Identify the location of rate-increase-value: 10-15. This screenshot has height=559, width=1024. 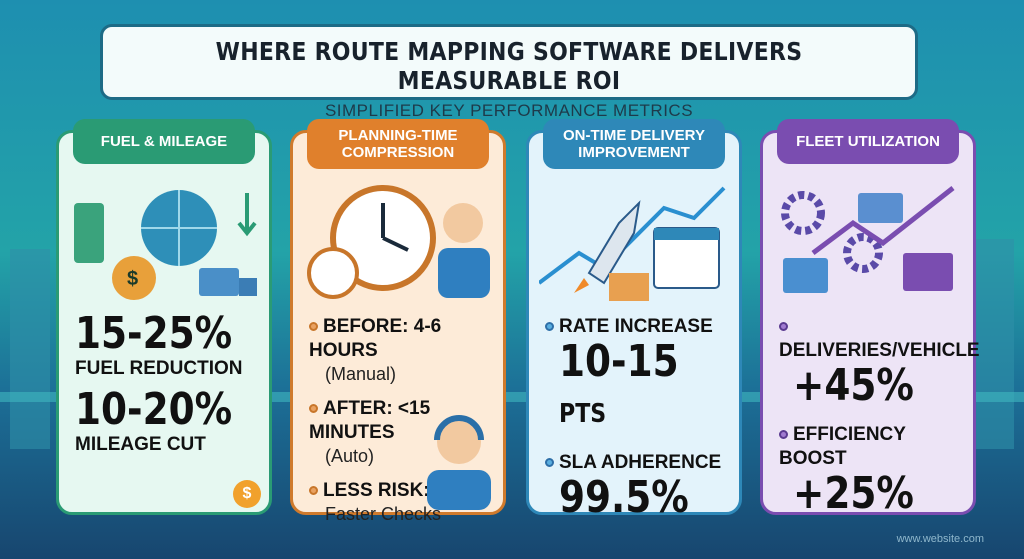
(619, 361).